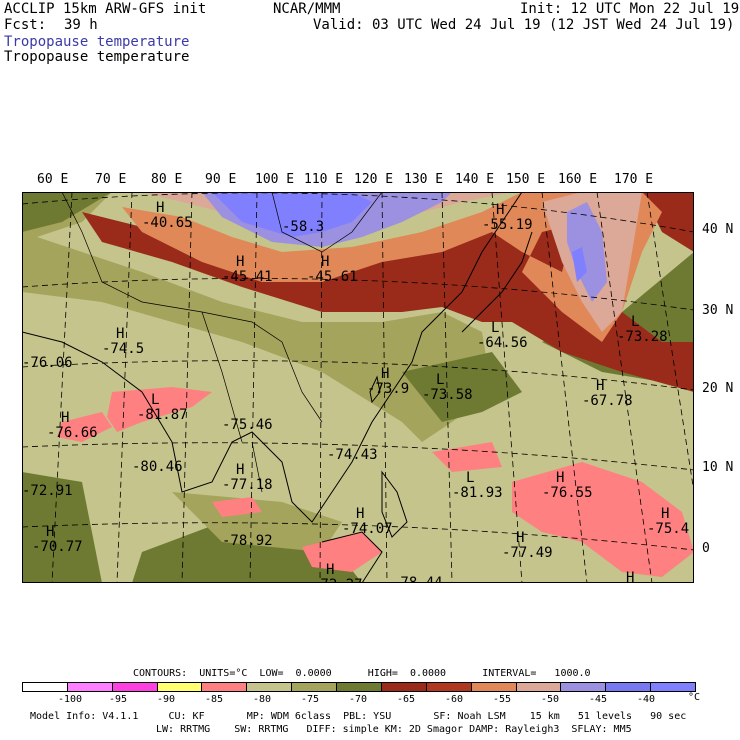 The width and height of the screenshot is (740, 740). What do you see at coordinates (275, 179) in the screenshot?
I see `lon-label-100e: 100 E` at bounding box center [275, 179].